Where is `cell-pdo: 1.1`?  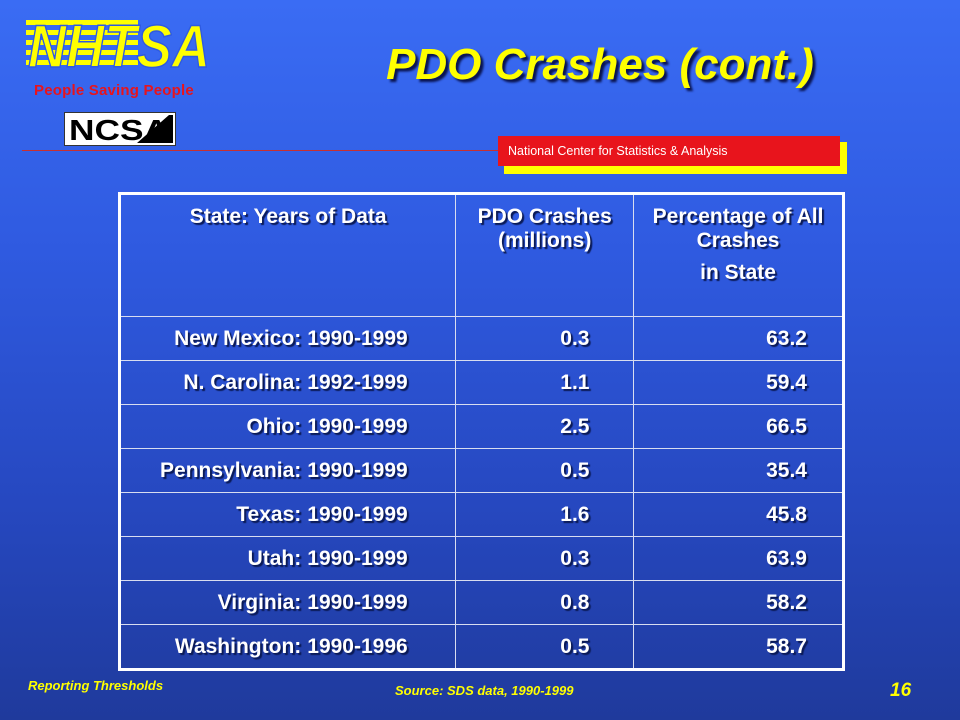 cell-pdo: 1.1 is located at coordinates (545, 382).